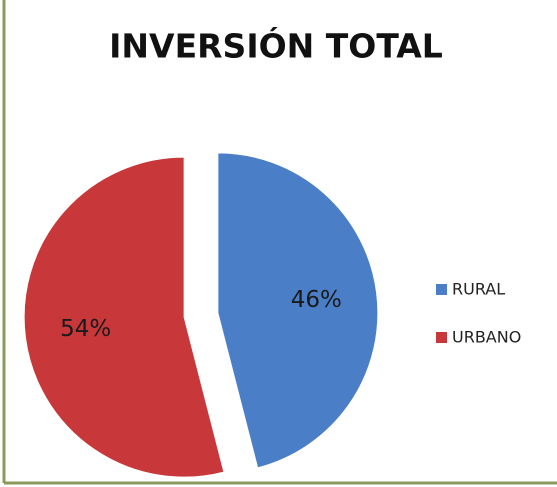  I want to click on data-label: 46%, so click(316, 300).